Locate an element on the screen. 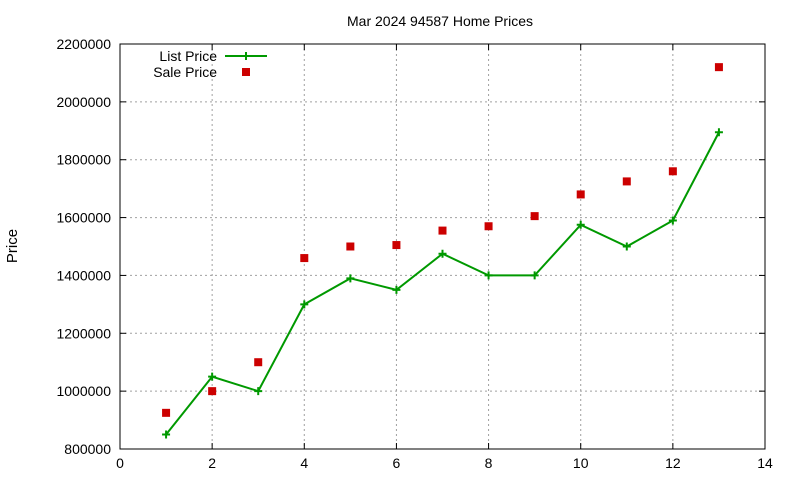  y-axis-title: Price is located at coordinates (12, 246).